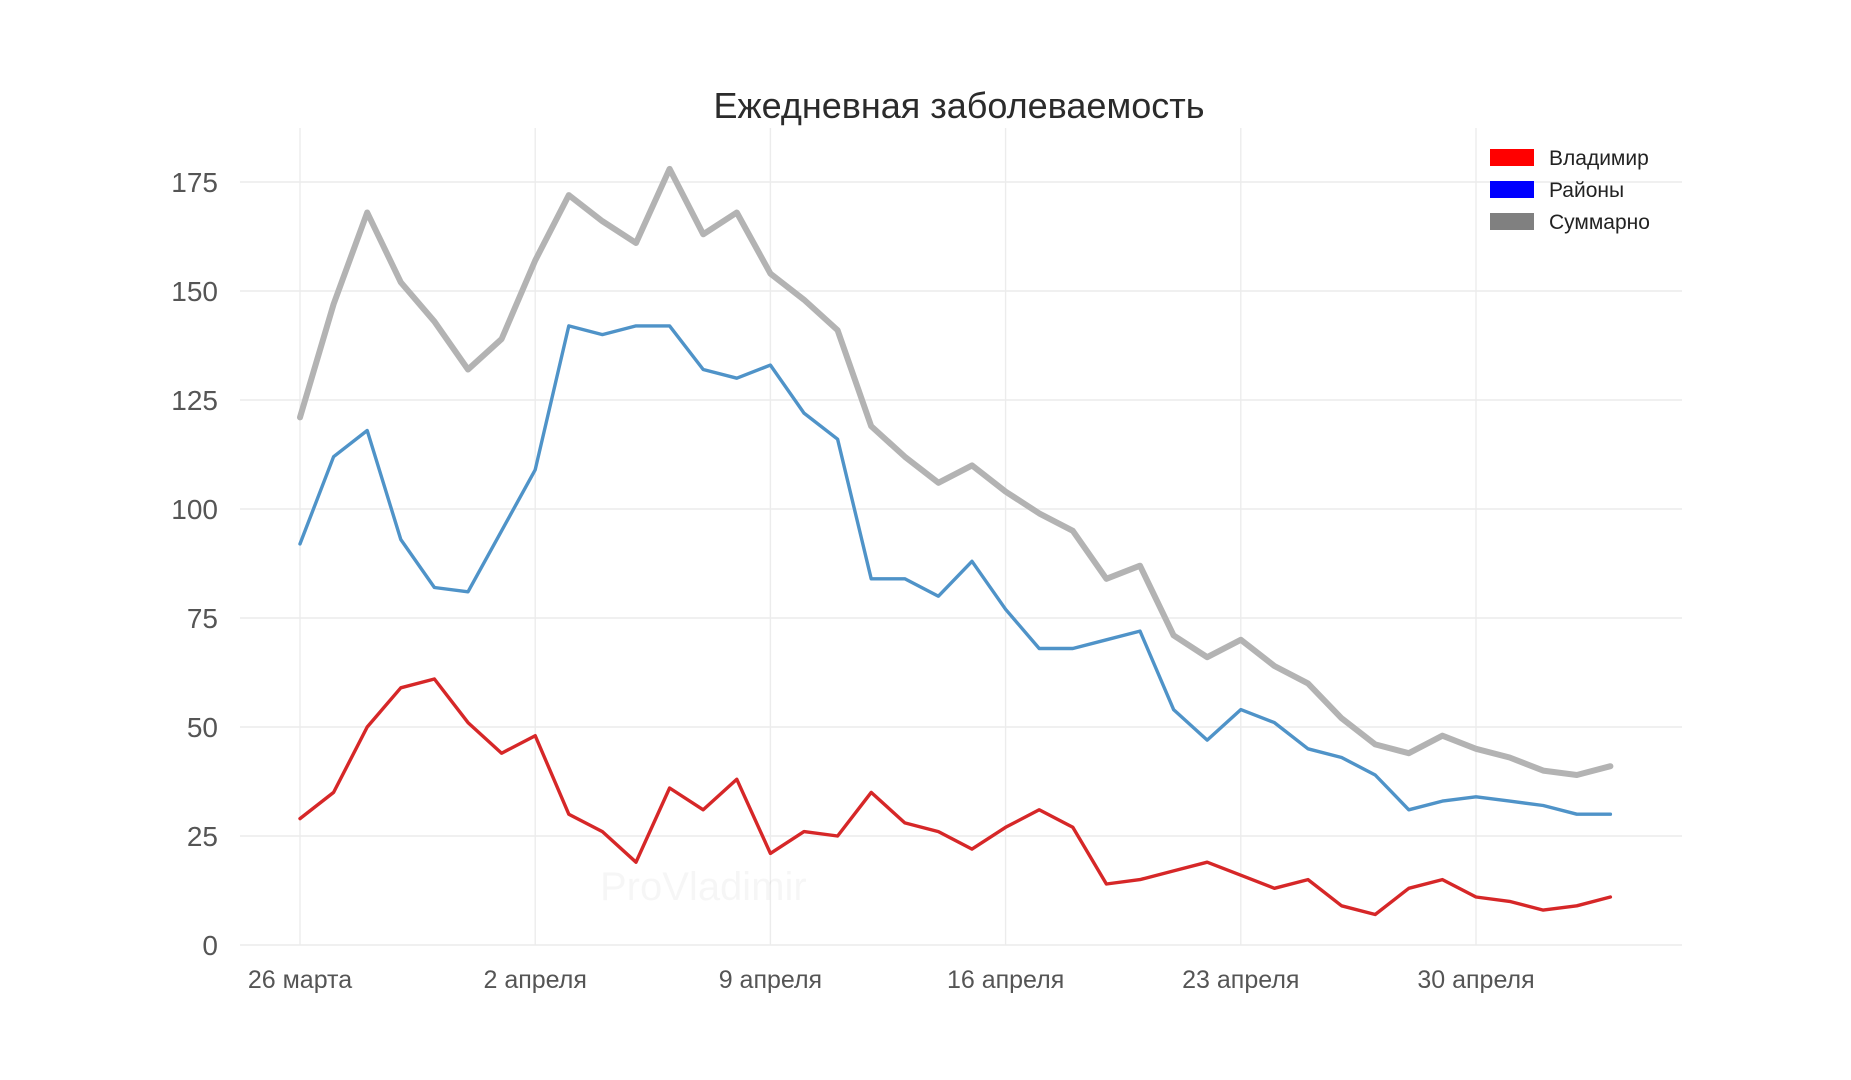 The image size is (1851, 1080). Describe the element at coordinates (1475, 980) in the screenshot. I see `x-tick-label: 30 апреля` at that location.